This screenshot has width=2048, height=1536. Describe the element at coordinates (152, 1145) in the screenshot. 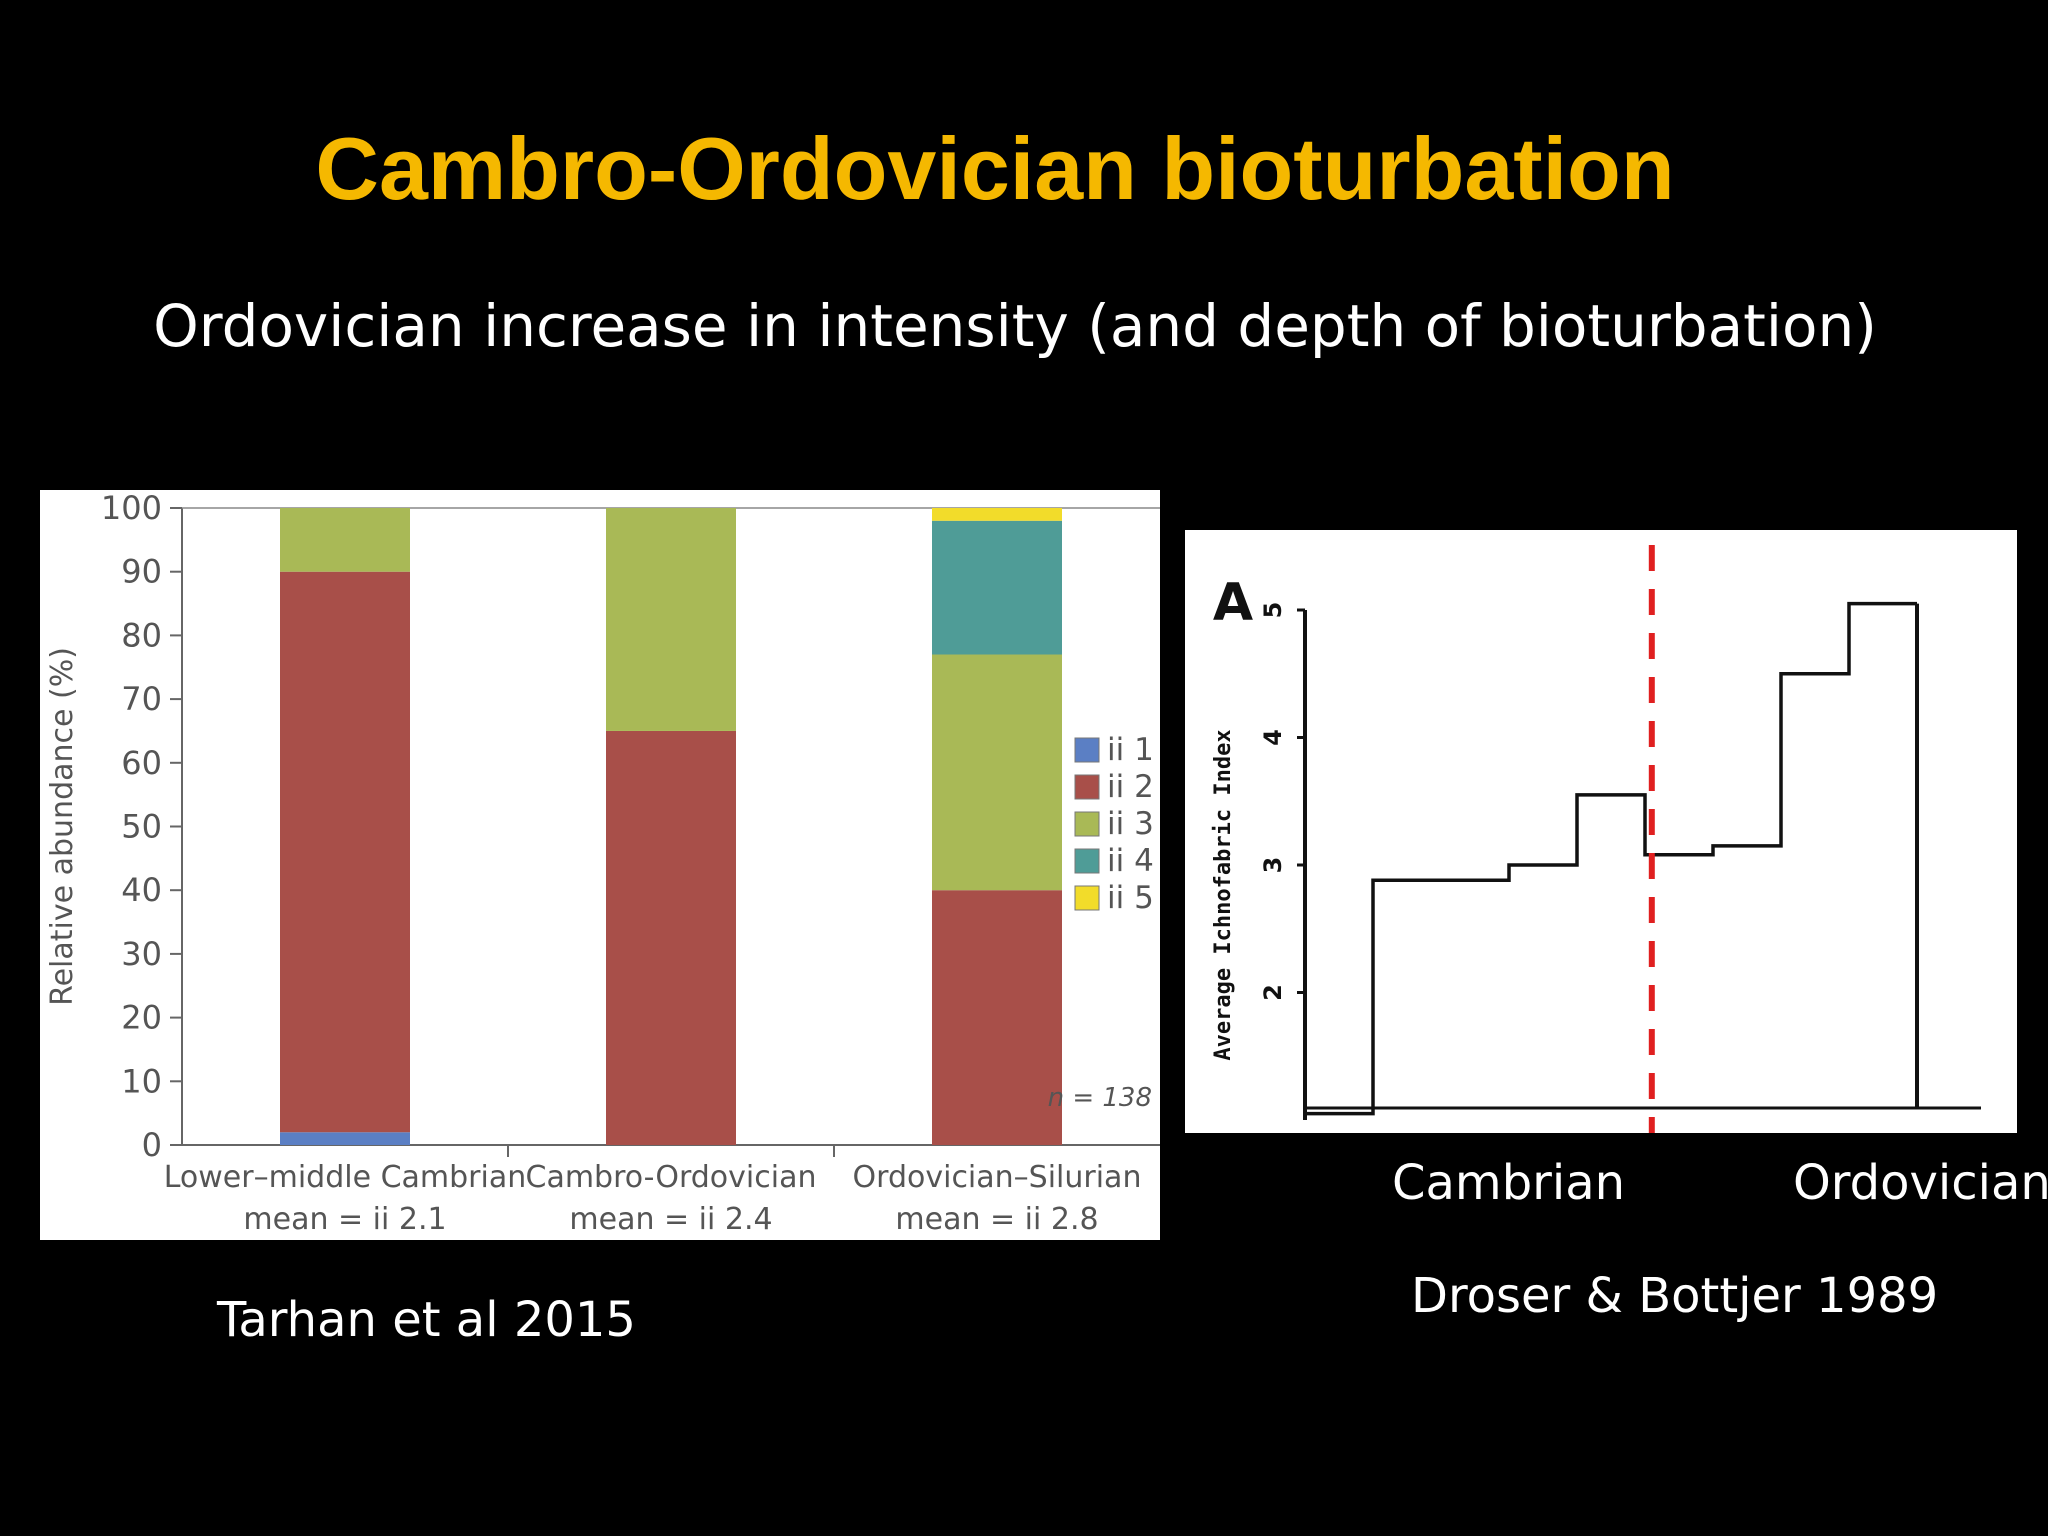

I see `y-tick-label: 0` at that location.